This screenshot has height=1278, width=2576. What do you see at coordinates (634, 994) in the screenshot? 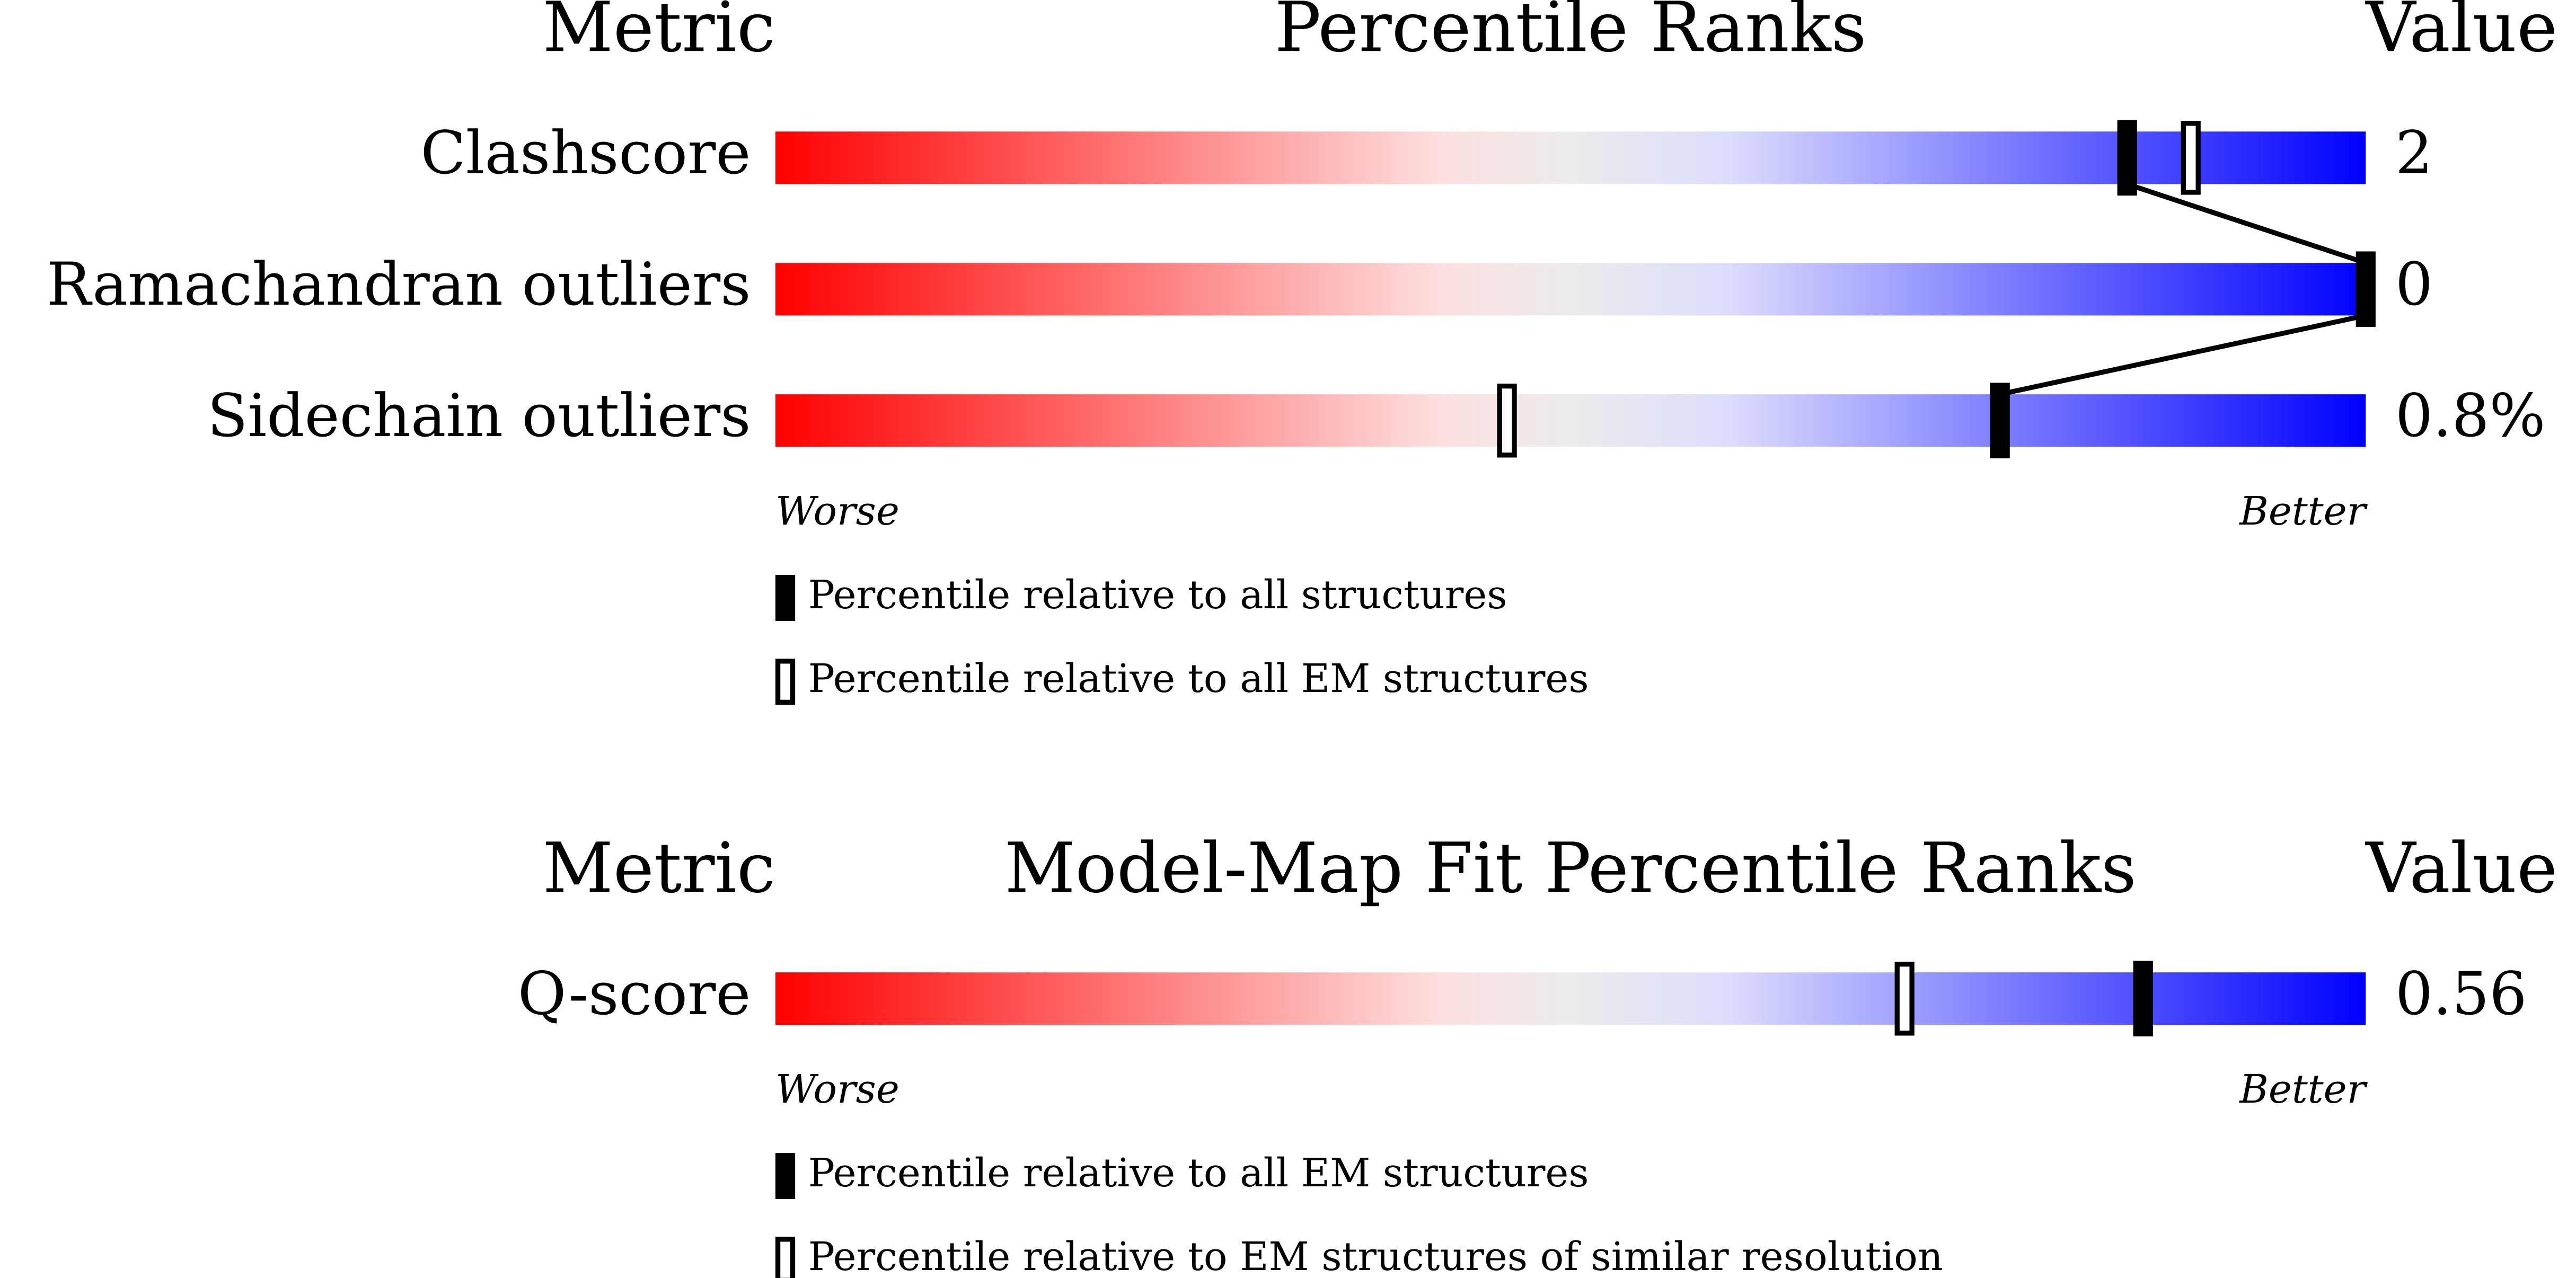
I see `metric-label: Q-score` at bounding box center [634, 994].